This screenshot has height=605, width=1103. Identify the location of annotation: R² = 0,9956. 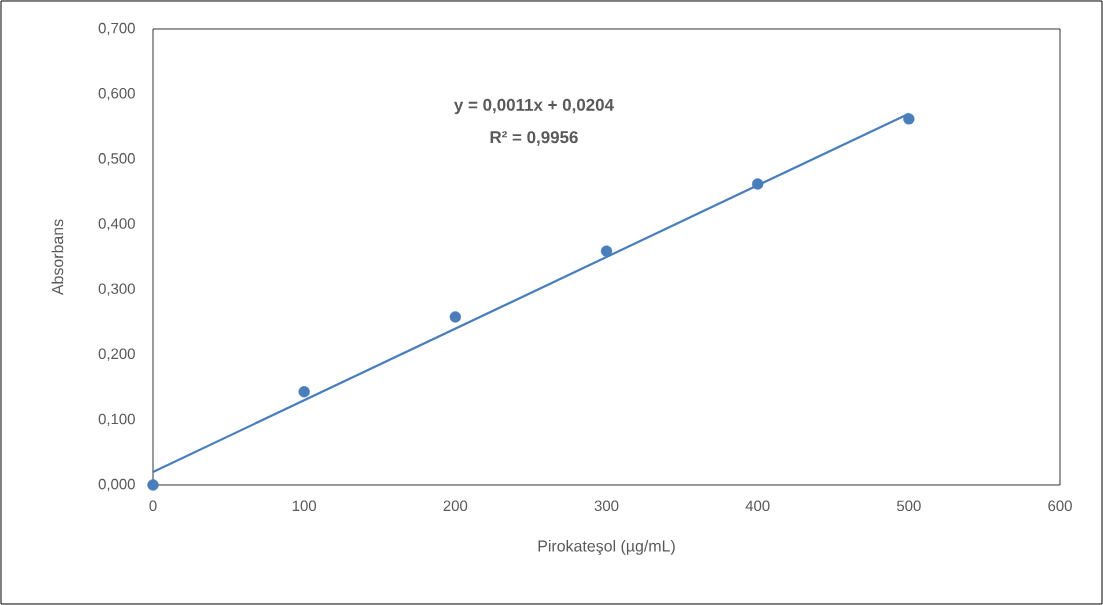
(534, 138).